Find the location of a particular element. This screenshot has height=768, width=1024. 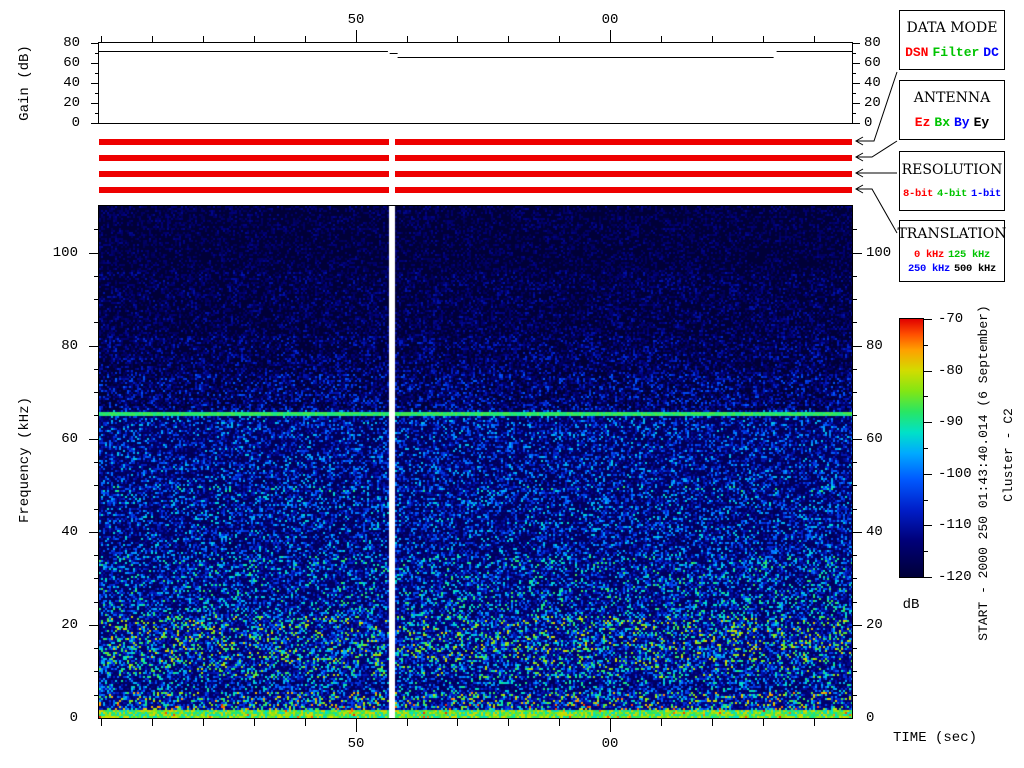

colorbar-tick-label: -110 is located at coordinates (955, 525).